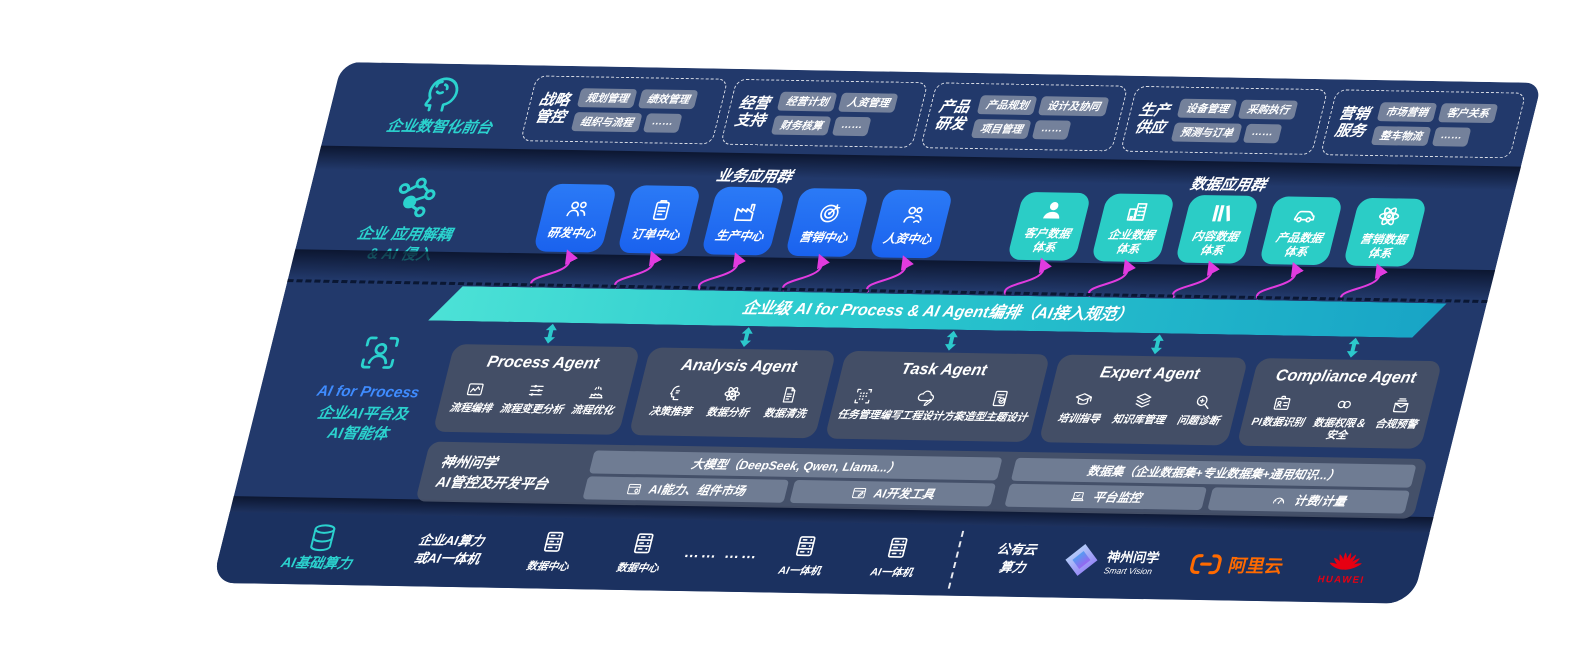  I want to click on frontend-section-label: 企业数智化前台, so click(439, 127).